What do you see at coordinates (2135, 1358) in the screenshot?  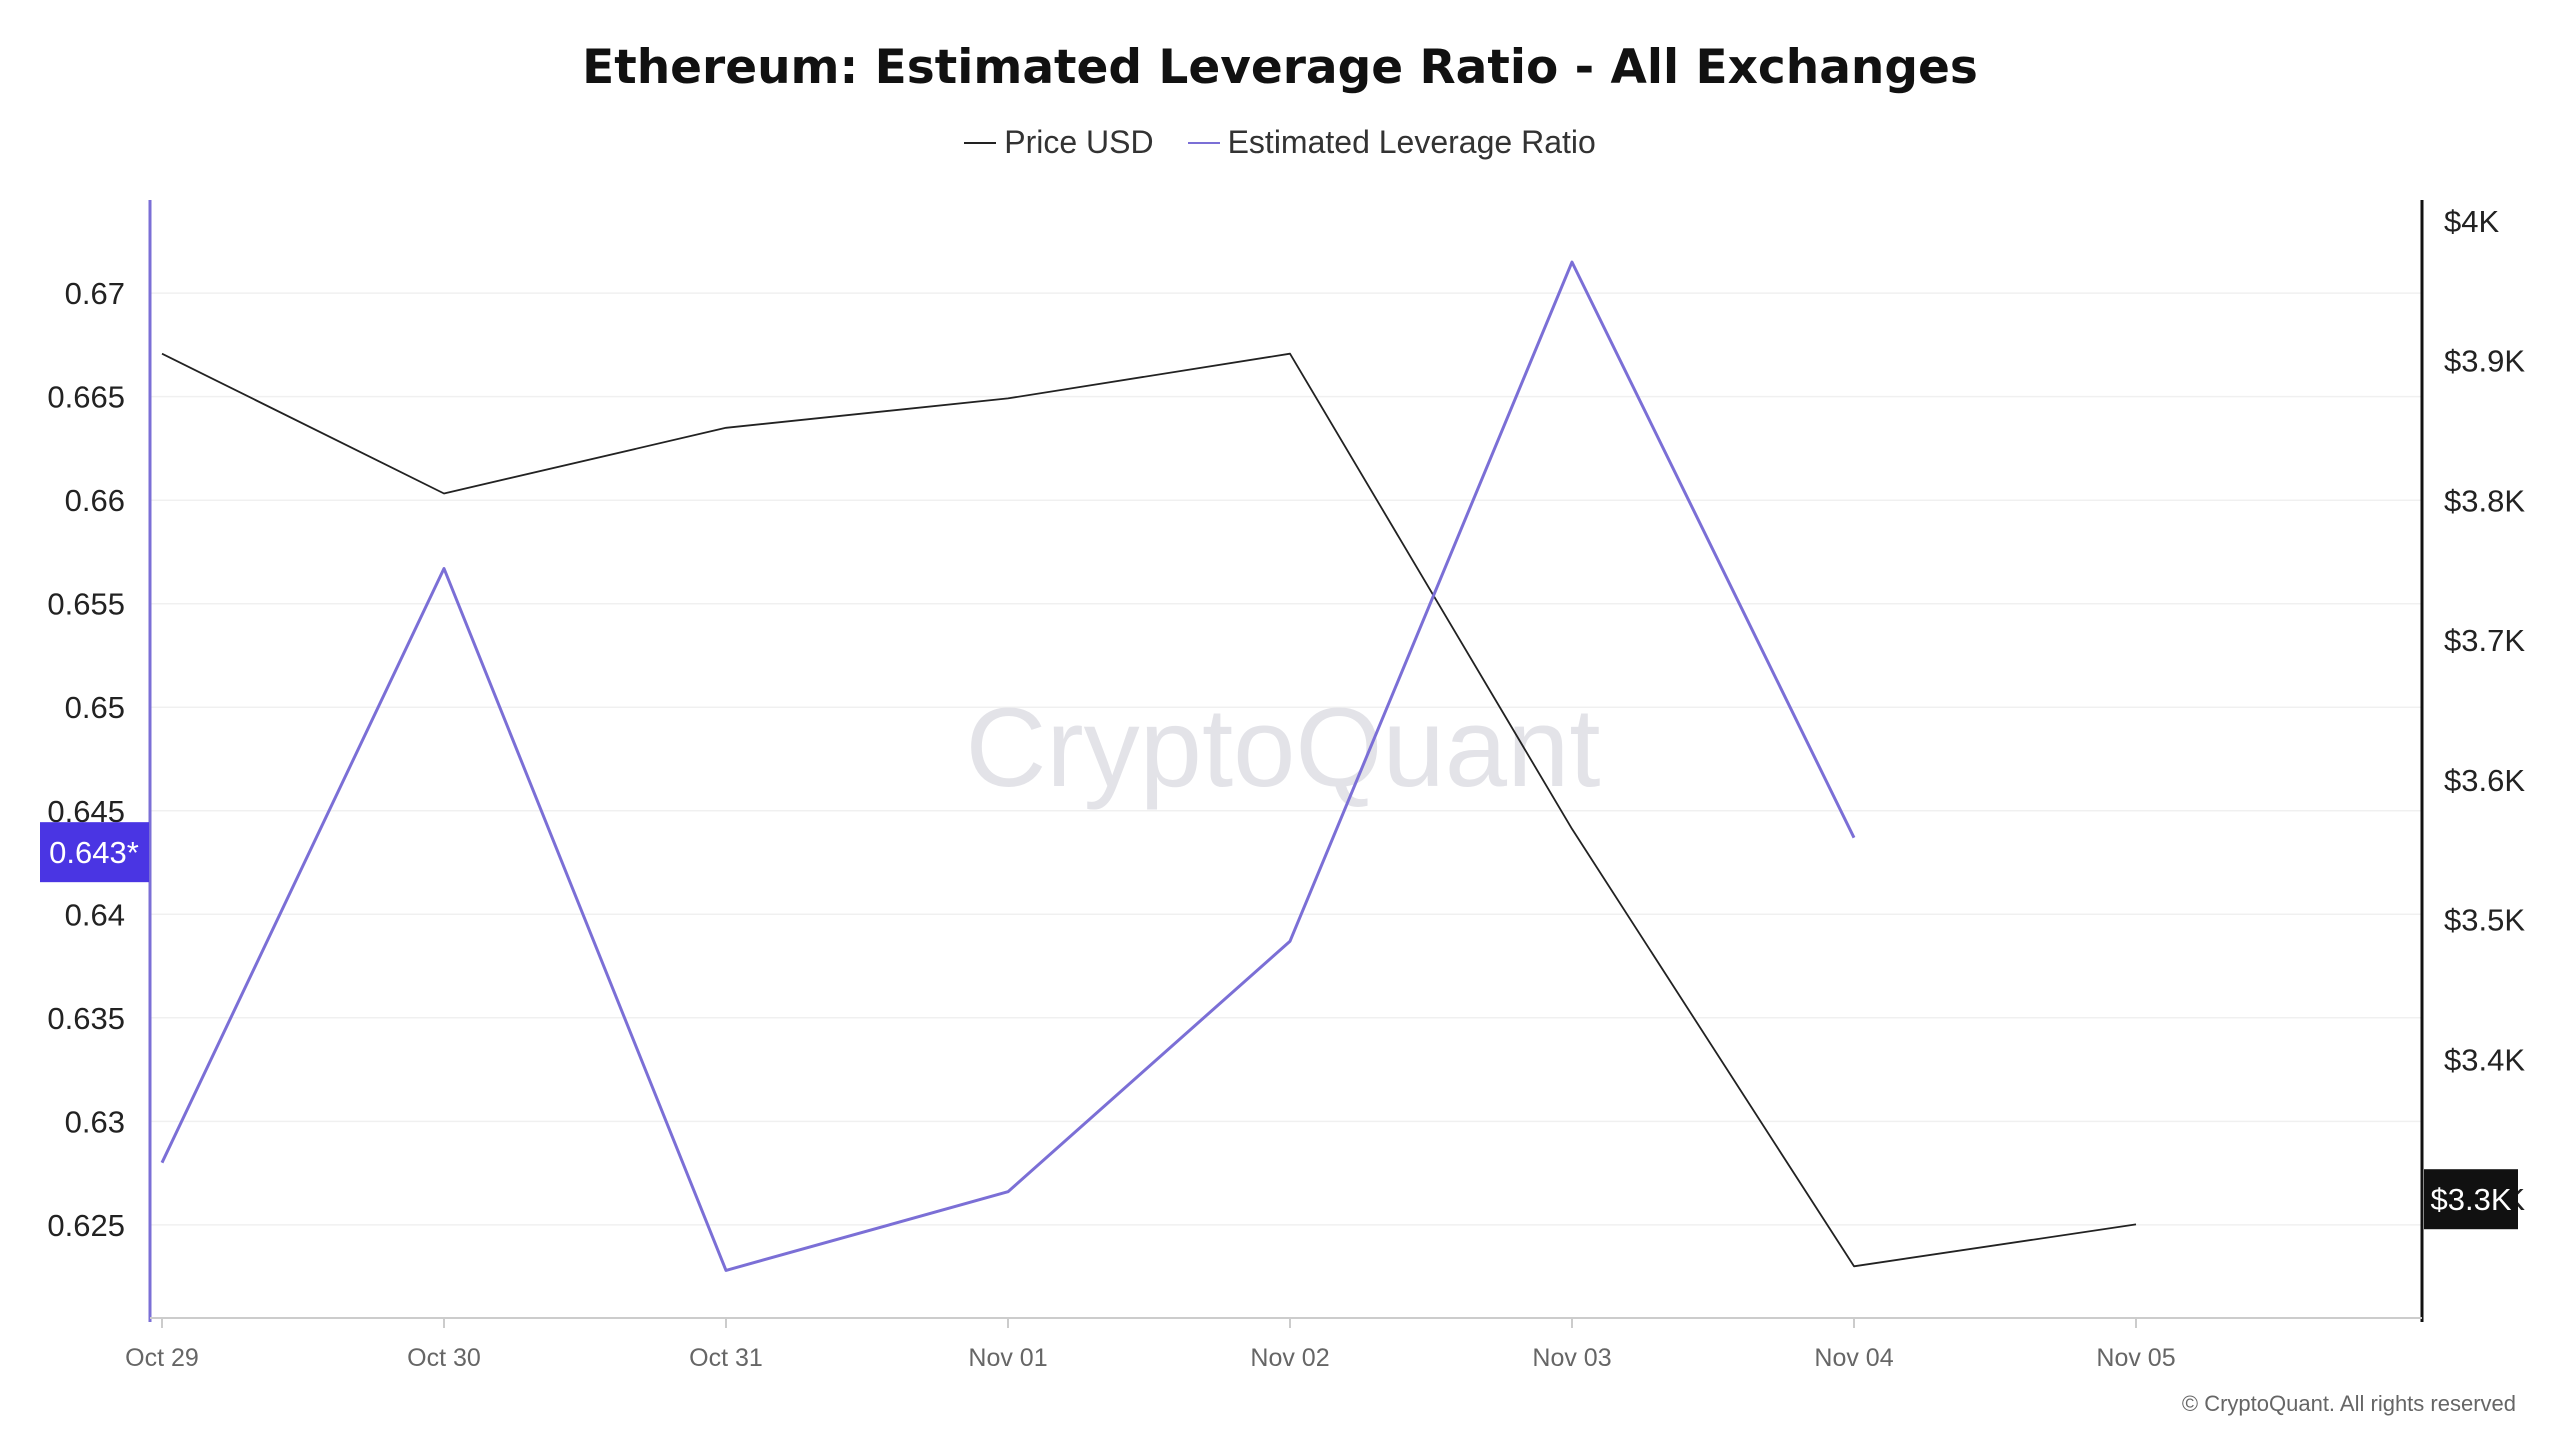 I see `x-tick-label: Nov 05` at bounding box center [2135, 1358].